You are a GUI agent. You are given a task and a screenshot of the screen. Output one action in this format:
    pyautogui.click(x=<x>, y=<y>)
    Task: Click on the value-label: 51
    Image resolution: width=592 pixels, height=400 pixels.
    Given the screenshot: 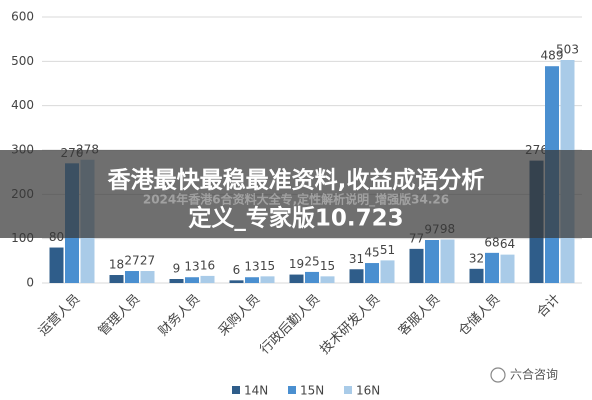 What is the action you would take?
    pyautogui.click(x=387, y=250)
    